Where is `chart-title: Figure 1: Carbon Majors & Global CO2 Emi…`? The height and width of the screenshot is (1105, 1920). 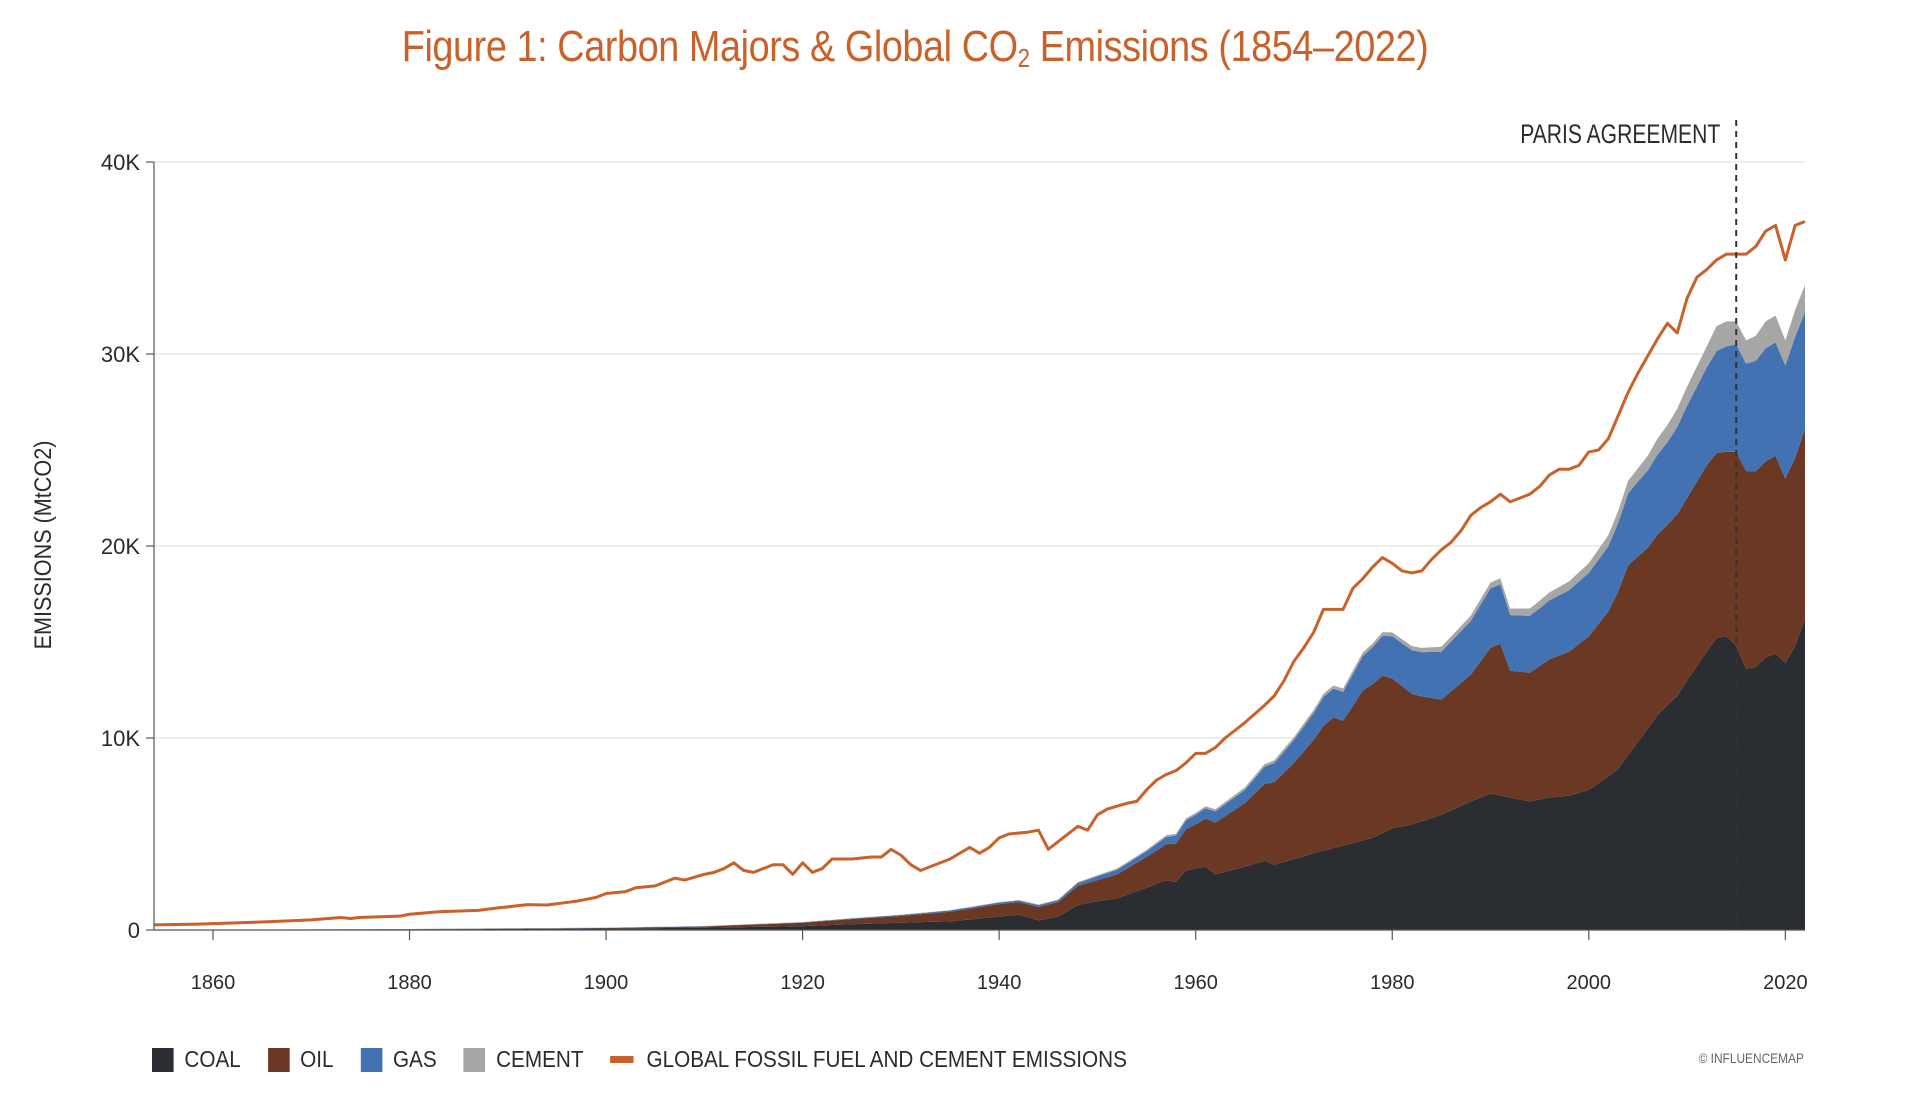 chart-title: Figure 1: Carbon Majors & Global CO2 Emi… is located at coordinates (915, 47).